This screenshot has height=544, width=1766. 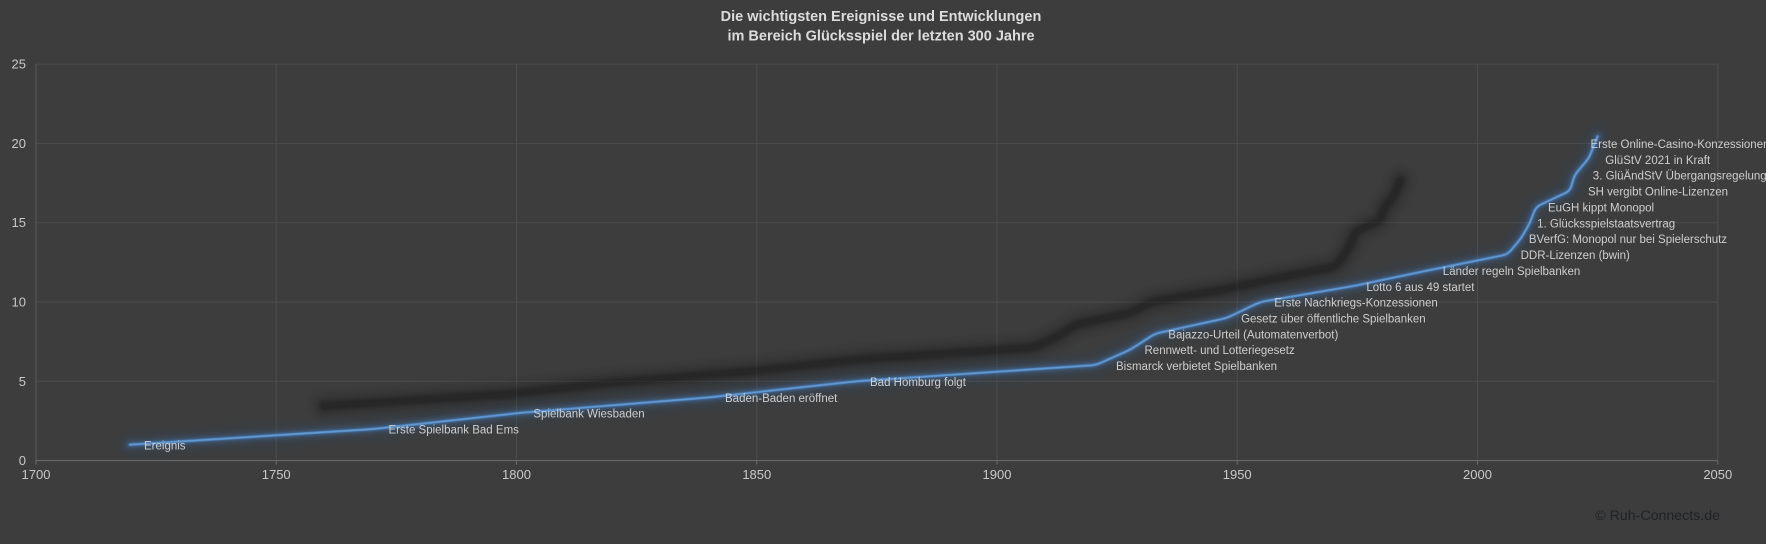 I want to click on svg-text: 1900, so click(x=997, y=474).